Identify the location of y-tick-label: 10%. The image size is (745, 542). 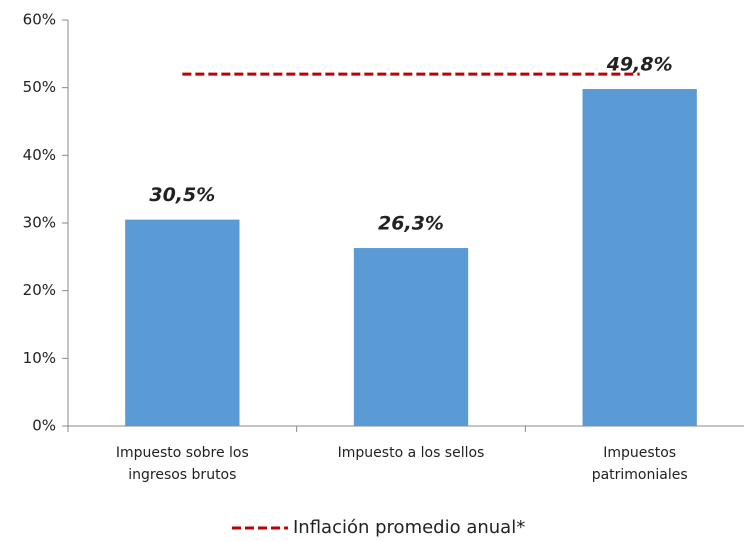
(39, 358).